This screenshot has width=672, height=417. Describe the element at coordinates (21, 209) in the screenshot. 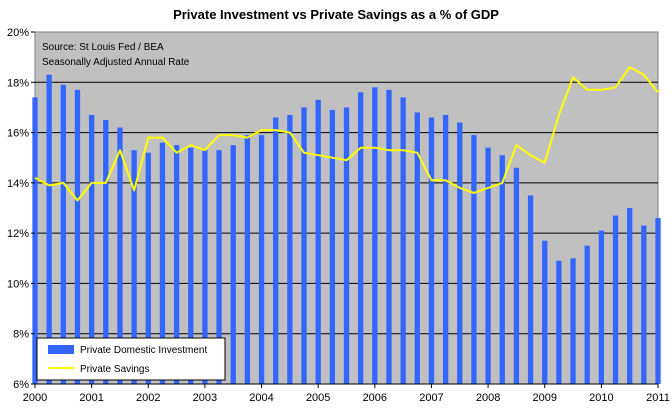

I see `y-axis: 6% 8% 10% 12% 14% 16% 18% 20%` at that location.